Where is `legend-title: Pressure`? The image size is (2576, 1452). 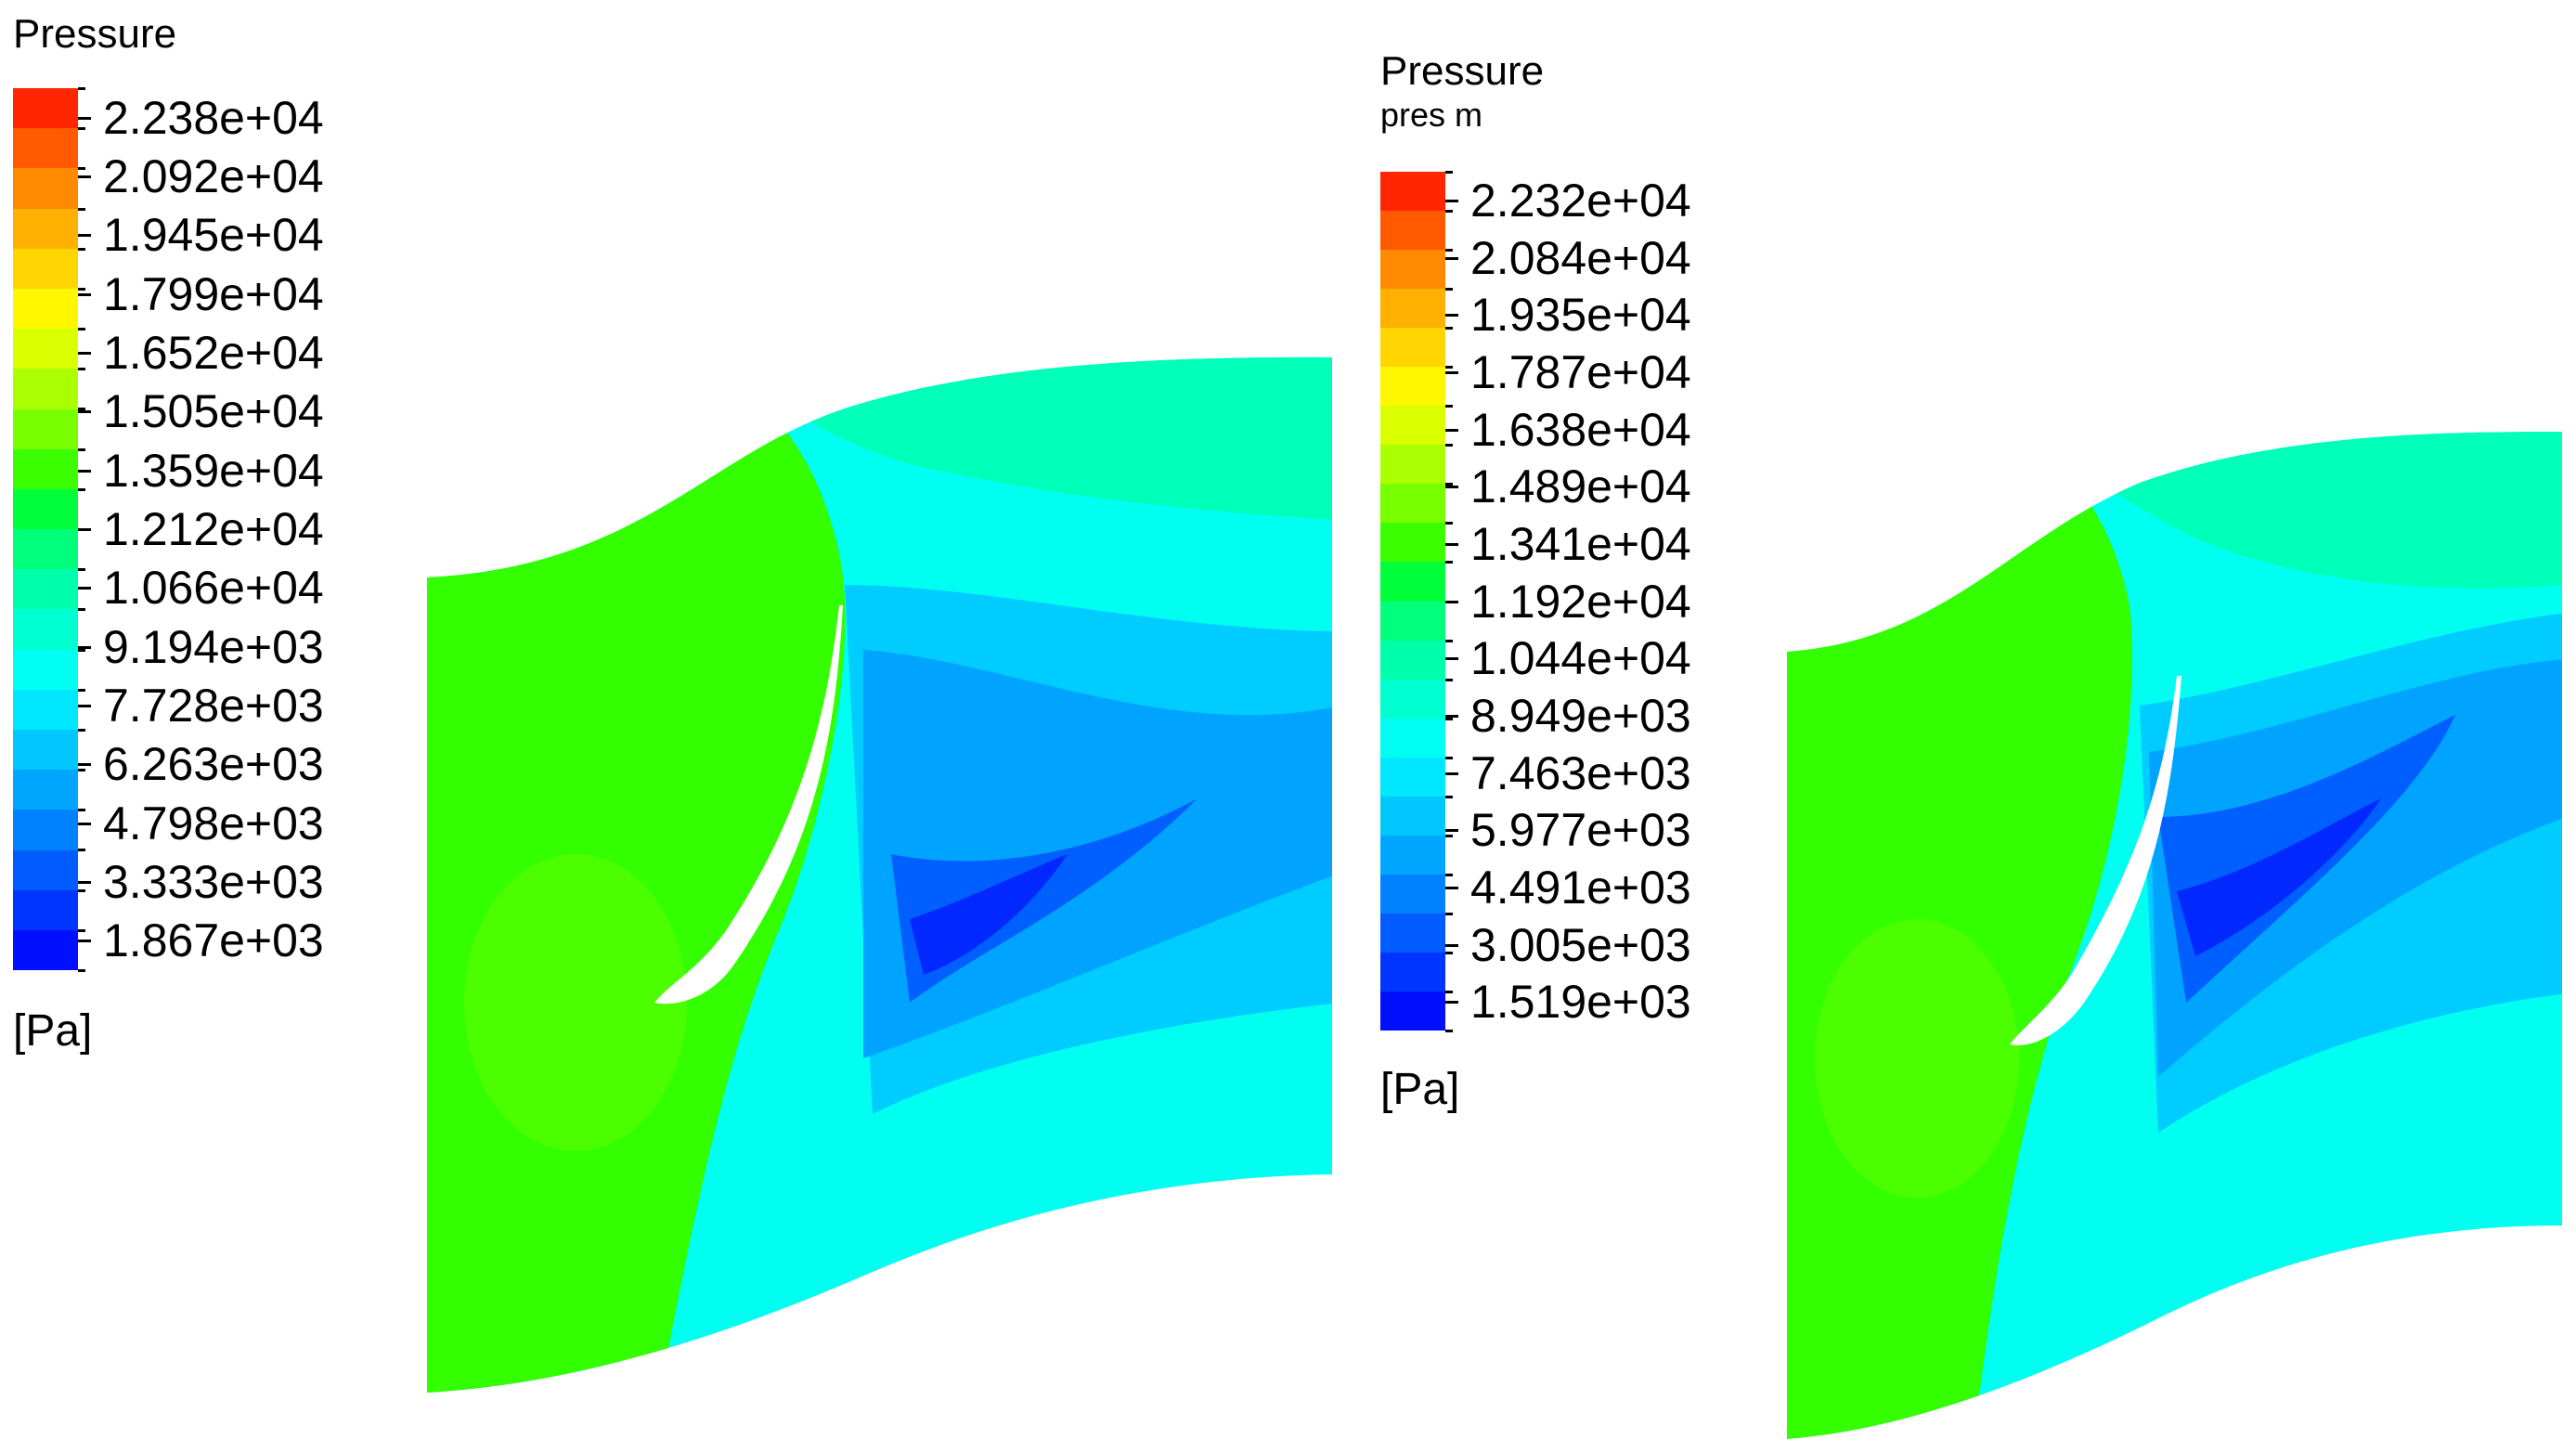
legend-title: Pressure is located at coordinates (1462, 71).